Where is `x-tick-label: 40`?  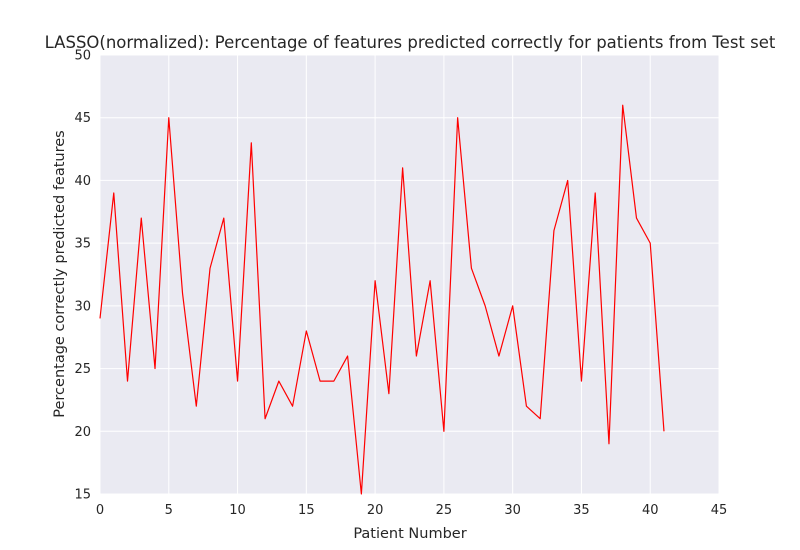
x-tick-label: 40 is located at coordinates (650, 510).